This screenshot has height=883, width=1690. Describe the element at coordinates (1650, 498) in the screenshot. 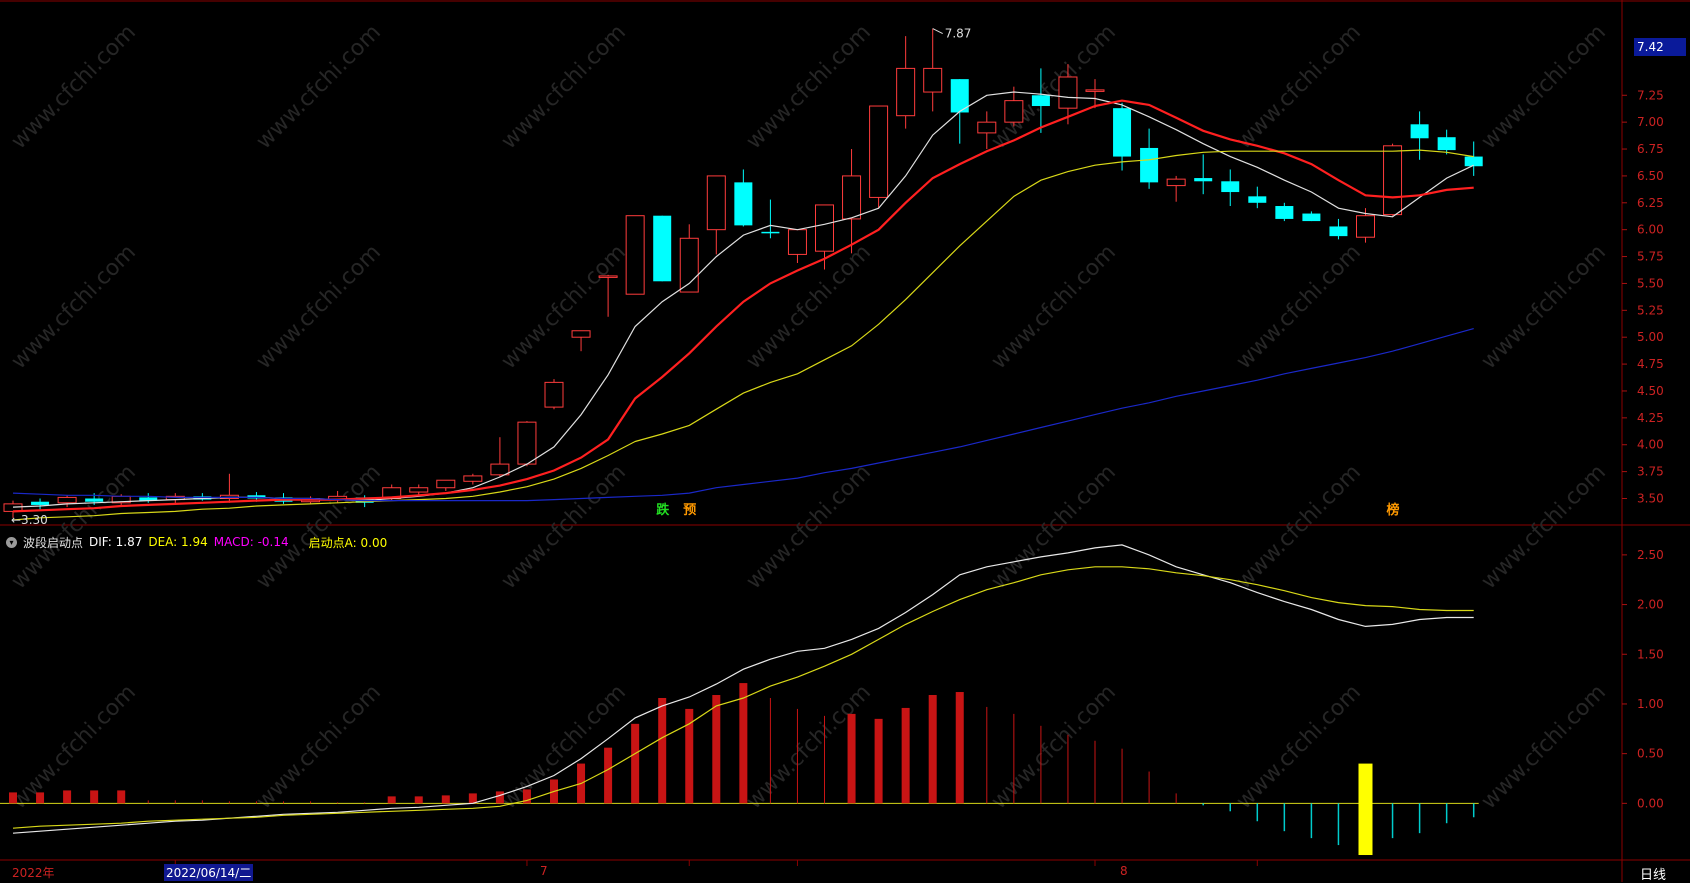

I see `price-tick-label: 3.50` at that location.